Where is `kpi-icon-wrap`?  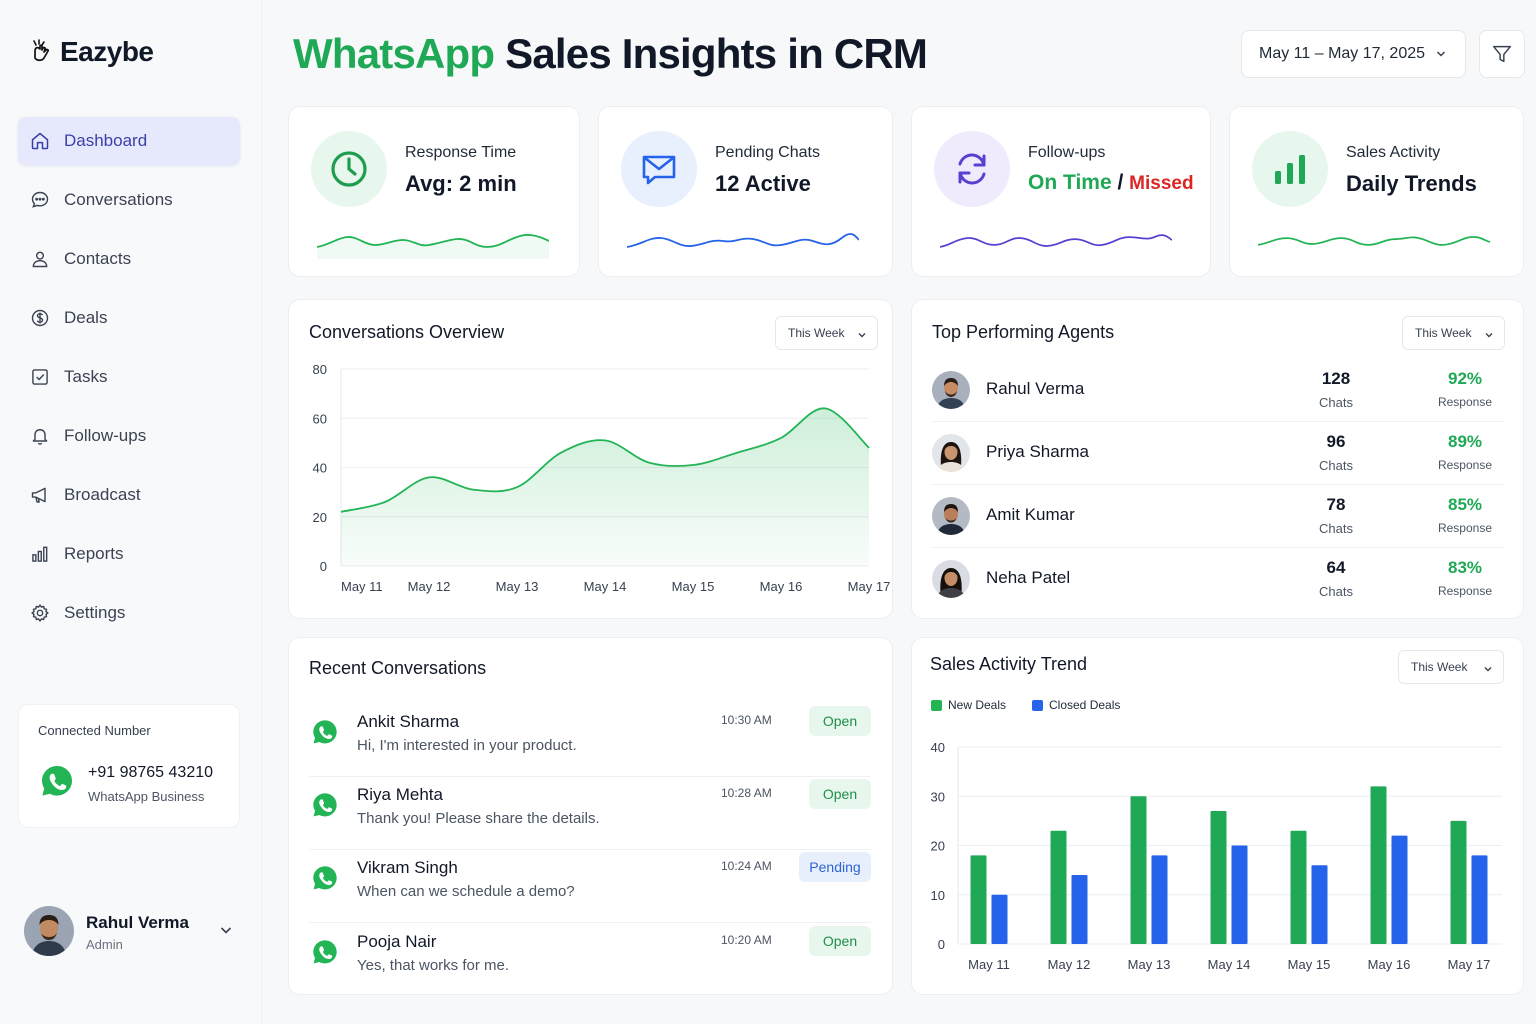 kpi-icon-wrap is located at coordinates (1290, 169).